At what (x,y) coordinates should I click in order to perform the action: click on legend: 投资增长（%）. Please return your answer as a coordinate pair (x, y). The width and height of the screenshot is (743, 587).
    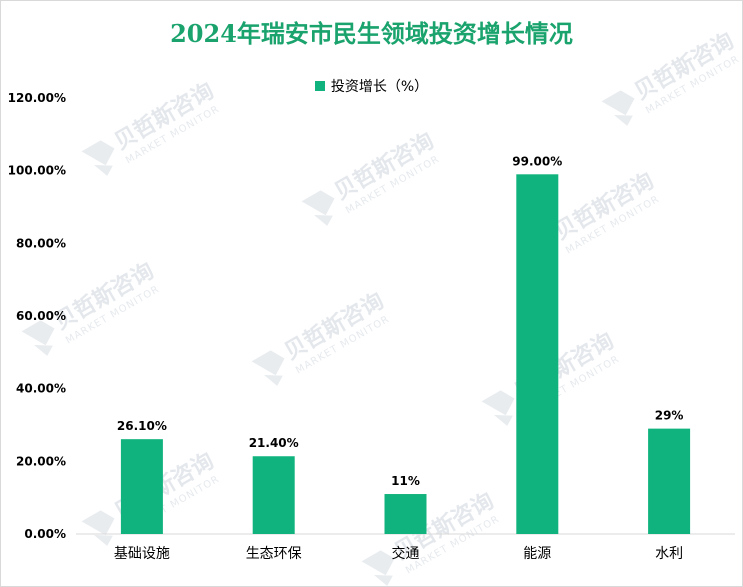
    Looking at the image, I should click on (371, 86).